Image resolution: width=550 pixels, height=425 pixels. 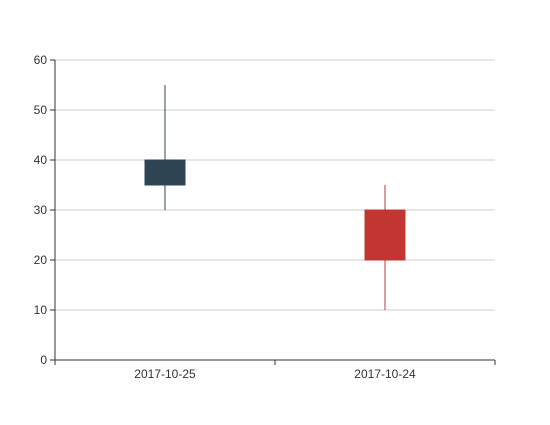 What do you see at coordinates (385, 374) in the screenshot?
I see `x-tick-label: 2017-10-24` at bounding box center [385, 374].